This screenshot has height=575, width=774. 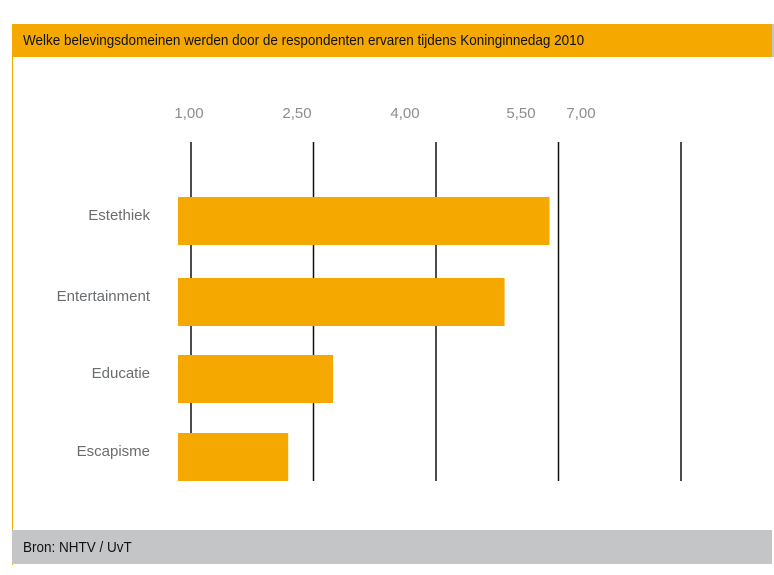 I want to click on edge-strip, so click(x=773, y=40).